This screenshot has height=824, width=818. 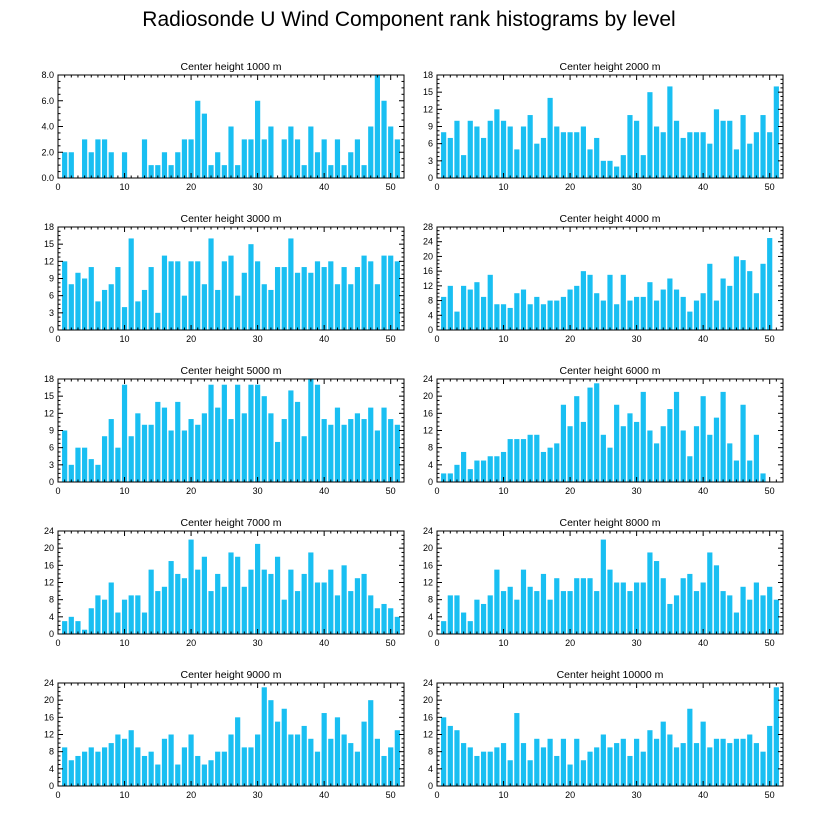 I want to click on y-tick-label: 12, so click(x=428, y=583).